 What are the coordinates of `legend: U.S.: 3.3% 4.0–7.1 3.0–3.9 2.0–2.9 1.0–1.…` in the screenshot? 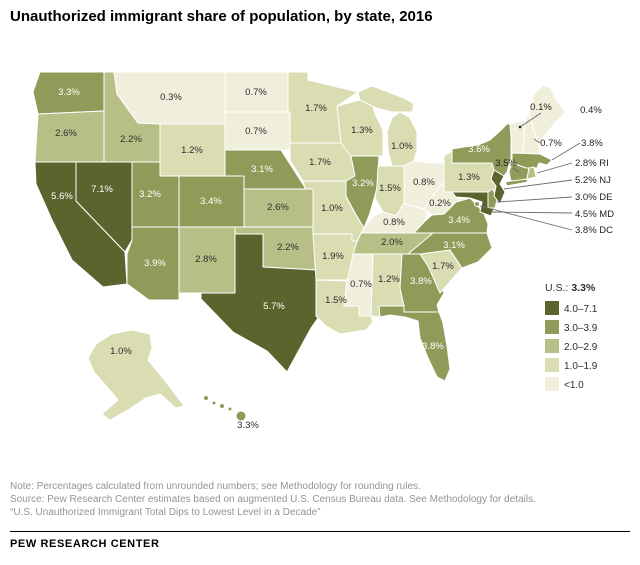 It's located at (571, 336).